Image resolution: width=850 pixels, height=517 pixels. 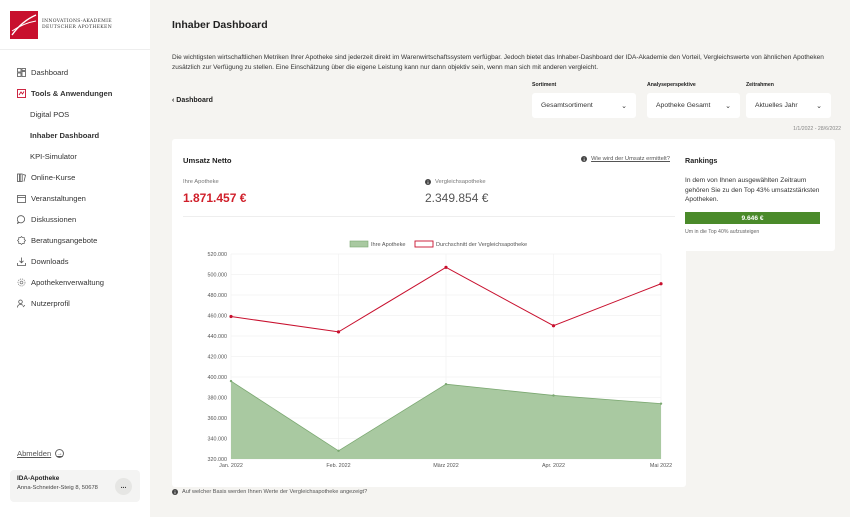 What do you see at coordinates (201, 182) in the screenshot?
I see `own-pharmacy-label: Ihre Apotheke` at bounding box center [201, 182].